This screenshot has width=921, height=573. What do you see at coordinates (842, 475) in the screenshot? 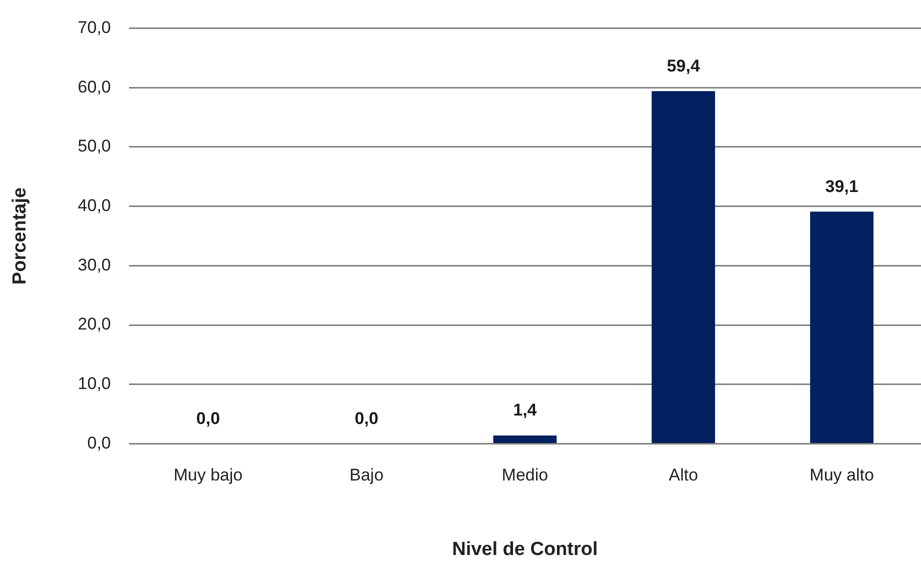
I see `x-tick-label: Muy alto` at bounding box center [842, 475].